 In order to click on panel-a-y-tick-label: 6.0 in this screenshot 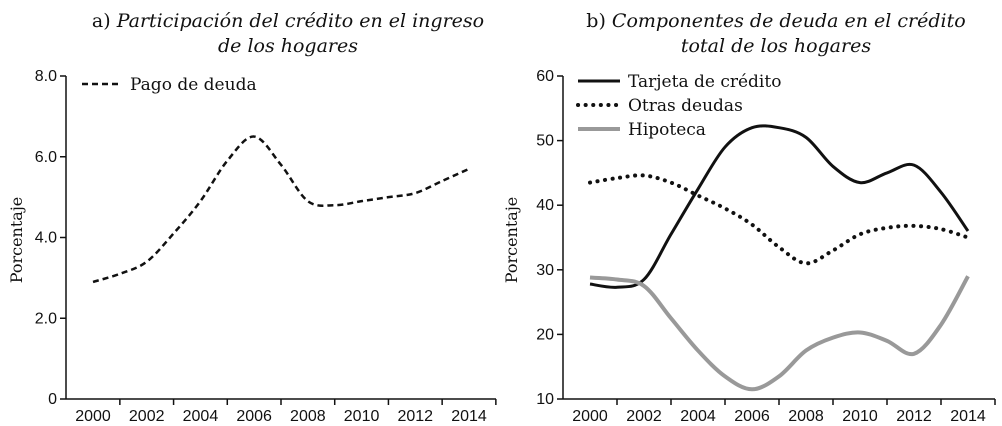, I will do `click(46, 157)`.